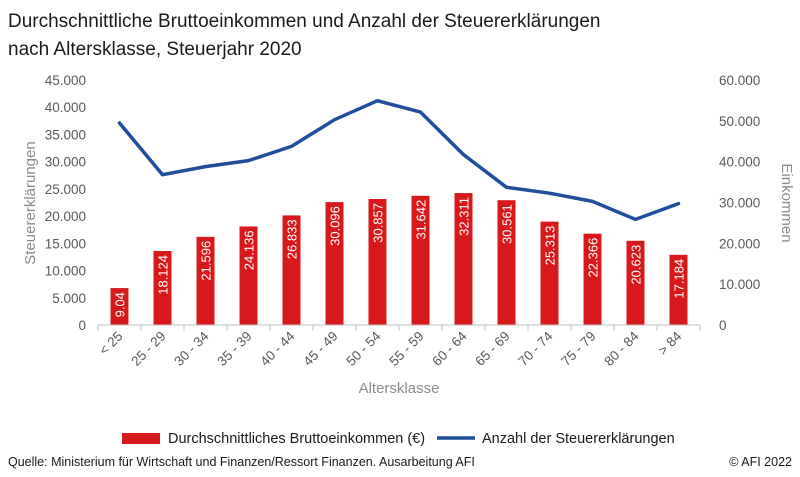 This screenshot has height=477, width=800. What do you see at coordinates (679, 279) in the screenshot?
I see `bar-value-label: 17.184` at bounding box center [679, 279].